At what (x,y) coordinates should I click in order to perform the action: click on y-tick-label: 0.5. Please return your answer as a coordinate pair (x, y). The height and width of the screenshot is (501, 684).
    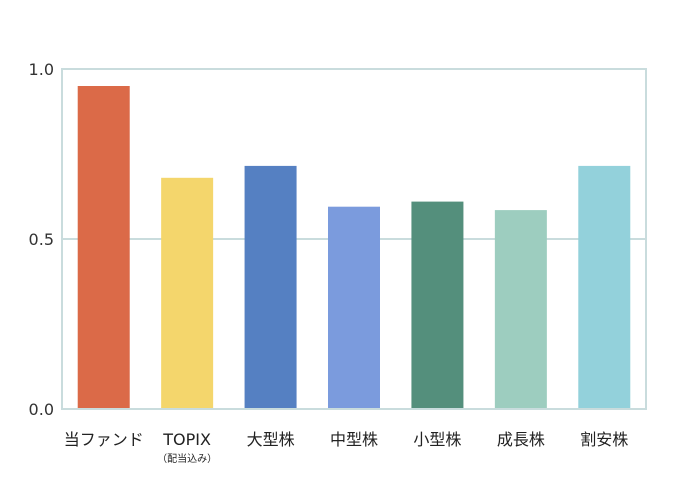
    Looking at the image, I should click on (41, 239).